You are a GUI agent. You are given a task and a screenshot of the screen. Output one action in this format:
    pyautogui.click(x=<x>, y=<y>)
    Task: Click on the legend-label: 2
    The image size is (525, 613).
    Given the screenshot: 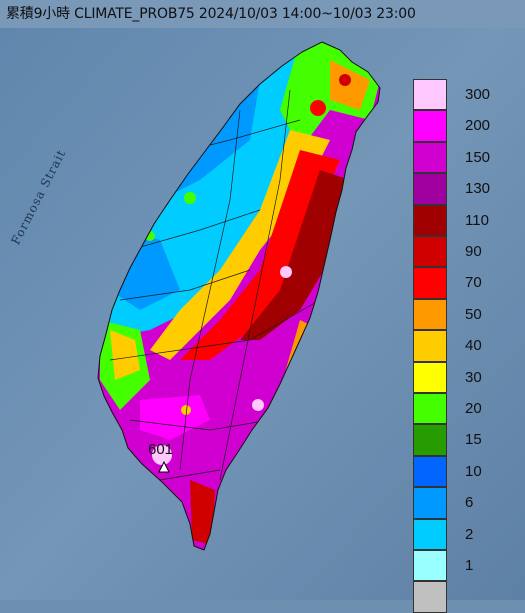 What is the action you would take?
    pyautogui.click(x=469, y=534)
    